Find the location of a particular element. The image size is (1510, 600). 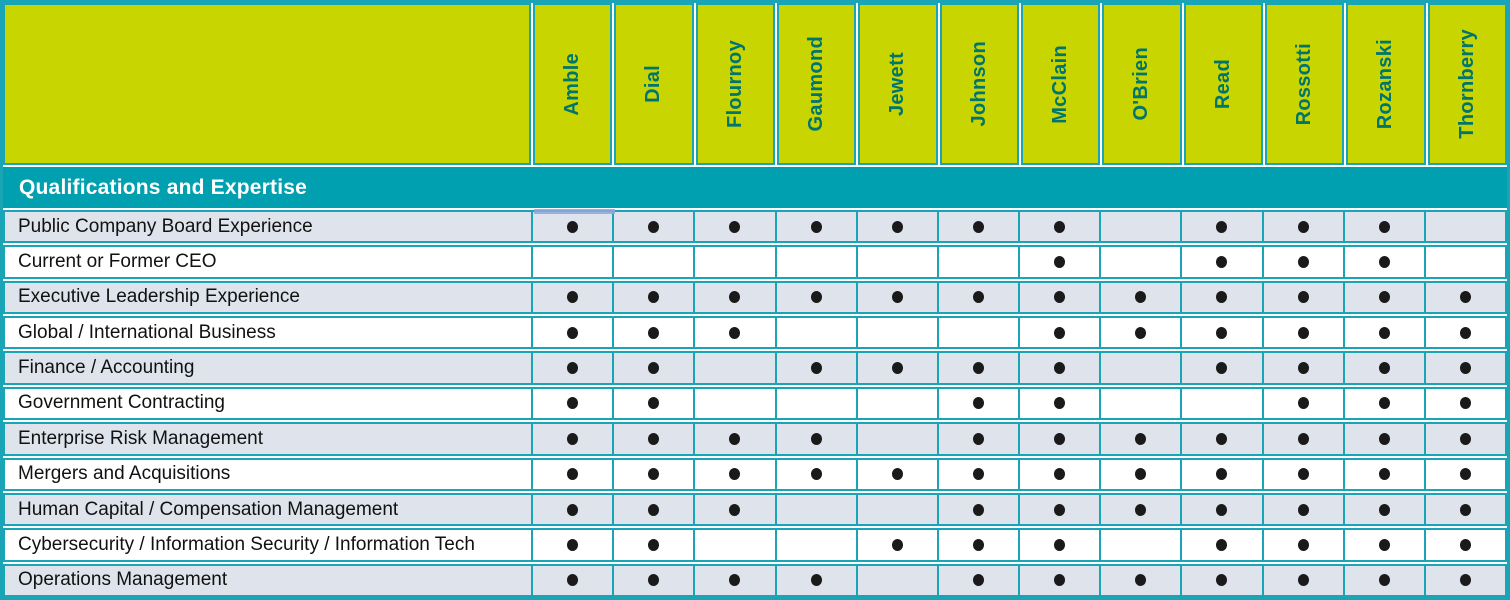

row-label: Human Capital / Compensation Management is located at coordinates (208, 509).